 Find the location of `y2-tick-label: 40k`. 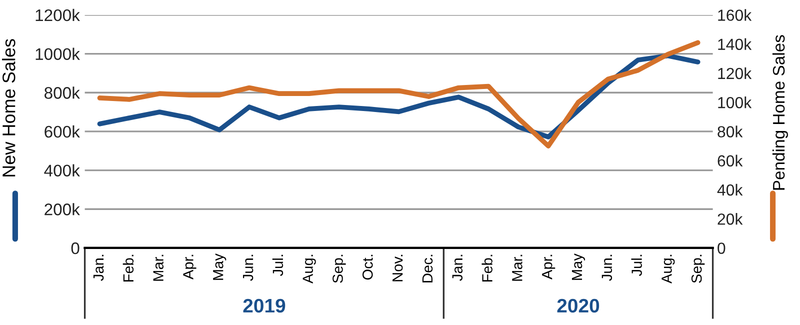

y2-tick-label: 40k is located at coordinates (730, 190).